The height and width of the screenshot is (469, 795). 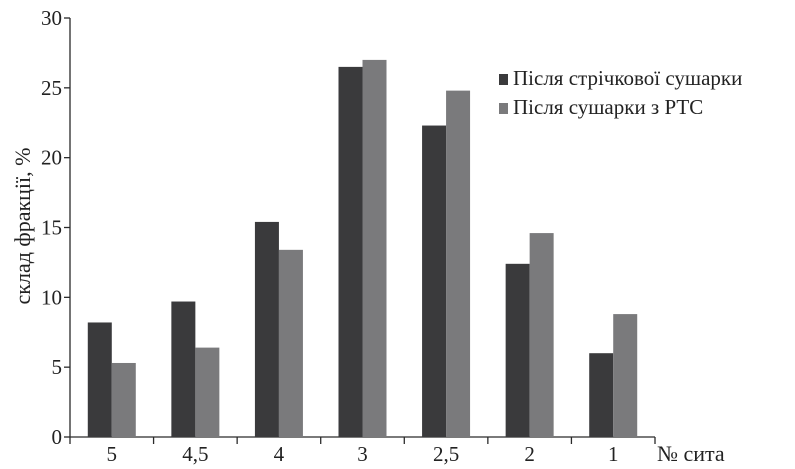 What do you see at coordinates (362, 454) in the screenshot?
I see `x-tick-label: 3` at bounding box center [362, 454].